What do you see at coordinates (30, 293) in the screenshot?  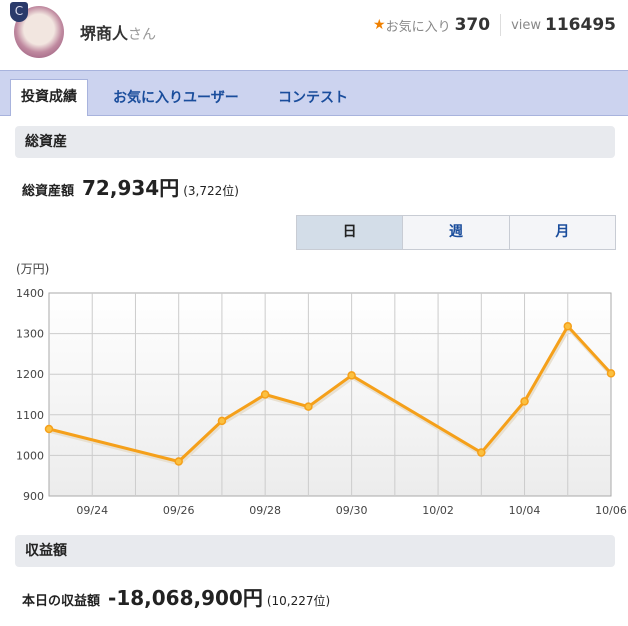 I see `y-tick-label: 1400` at bounding box center [30, 293].